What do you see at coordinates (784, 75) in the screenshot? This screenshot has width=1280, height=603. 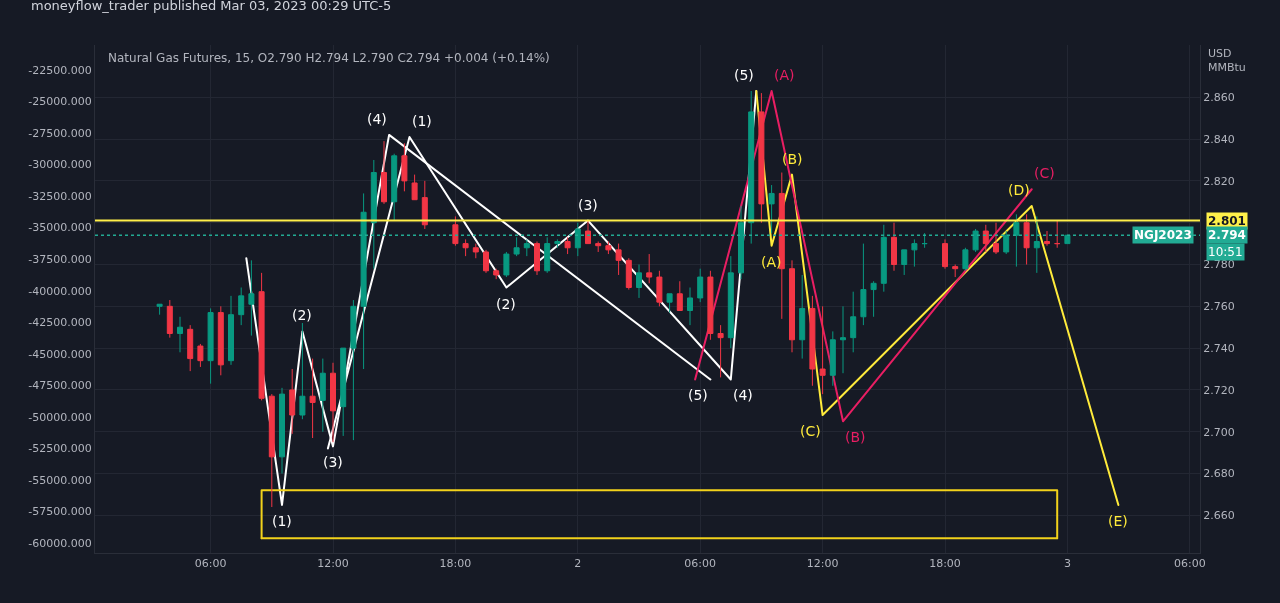 I see `annotation: (A)` at bounding box center [784, 75].